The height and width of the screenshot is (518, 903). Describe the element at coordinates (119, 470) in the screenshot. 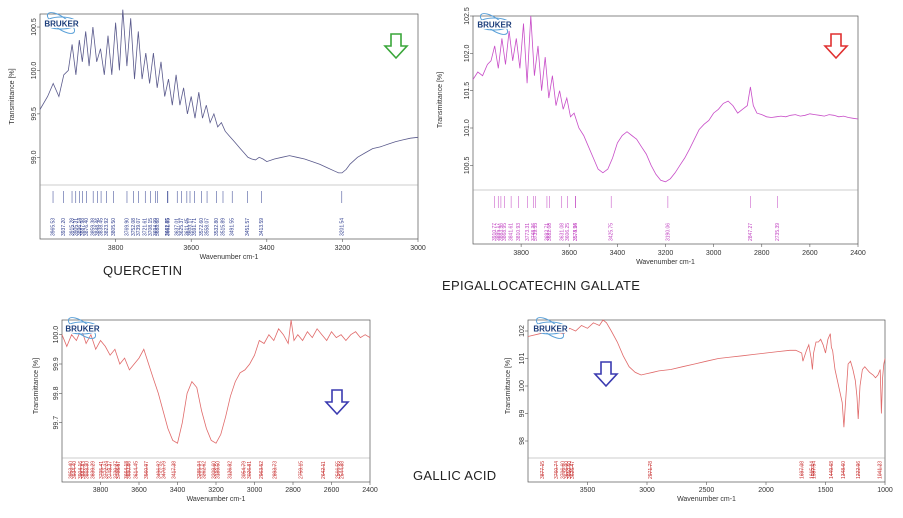

I see `peak-label: 3705.57` at that location.